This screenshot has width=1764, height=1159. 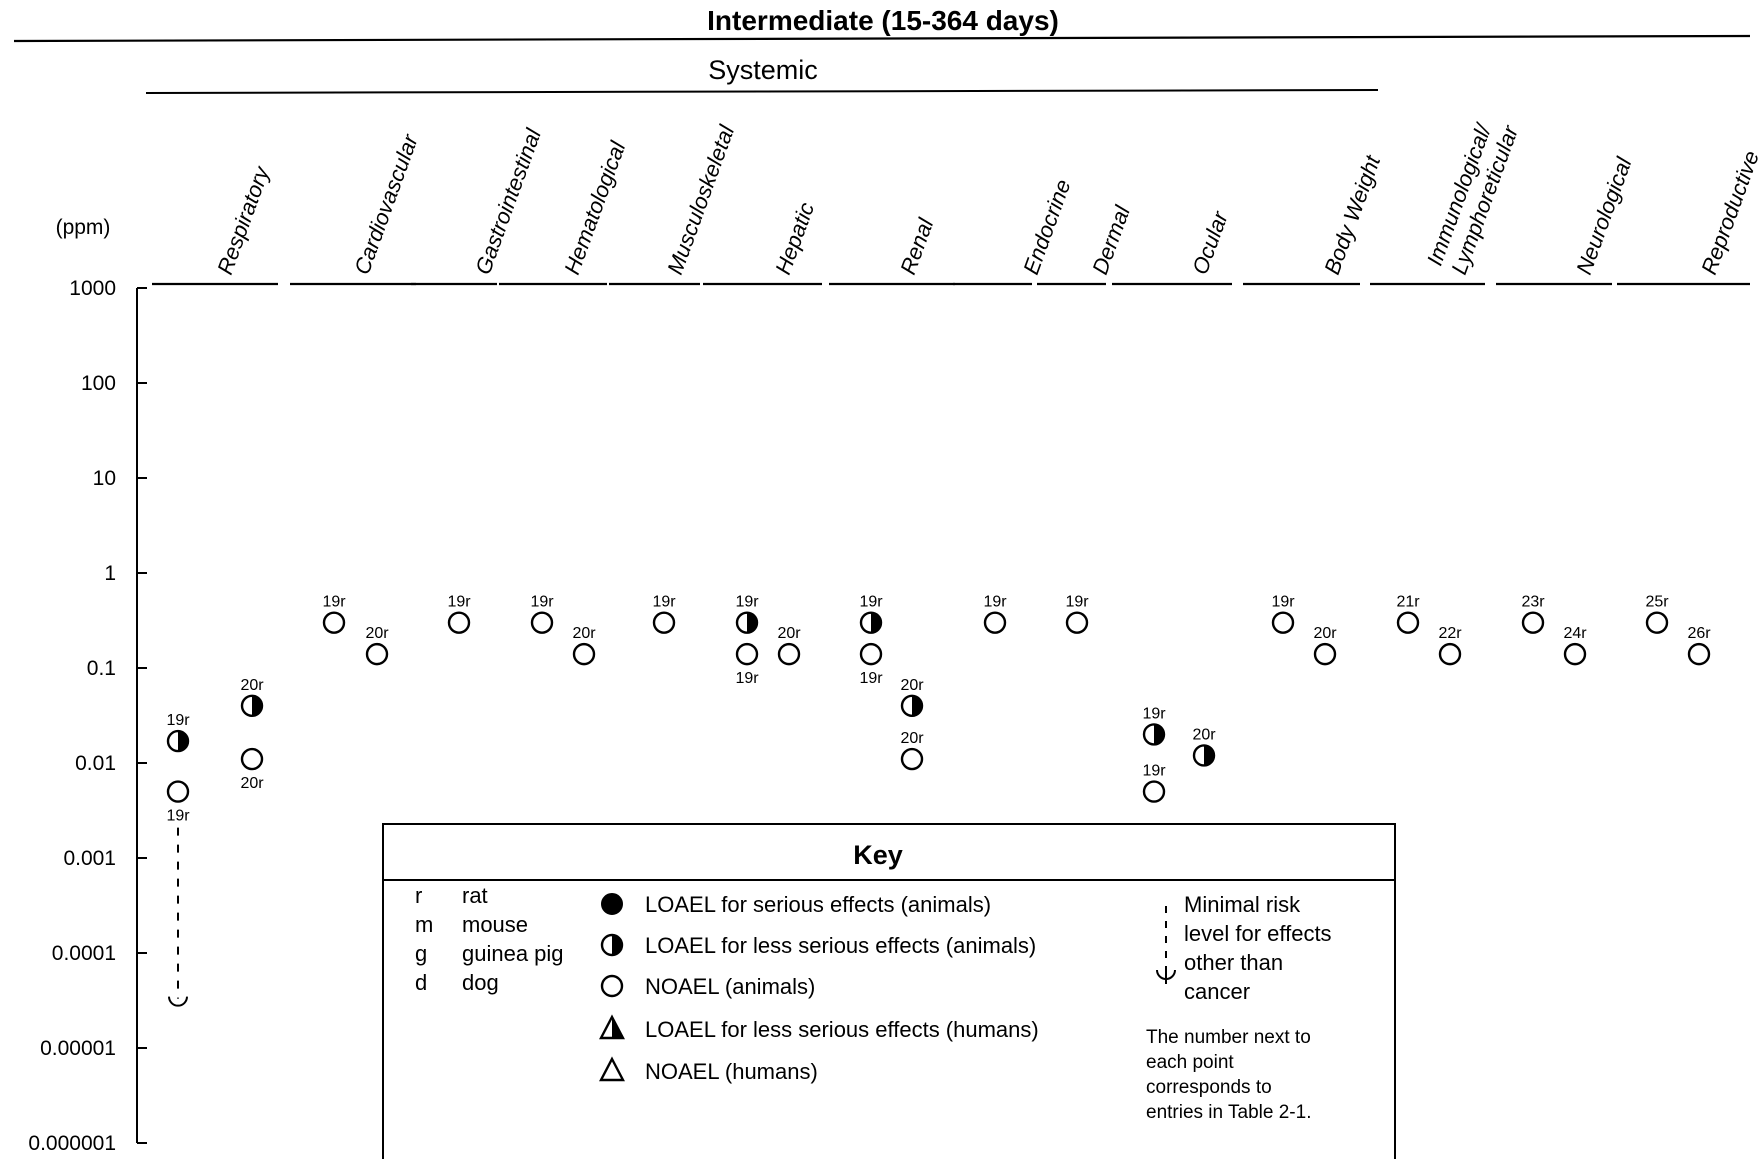 I want to click on category-label: Endocrine, so click(x=1046, y=227).